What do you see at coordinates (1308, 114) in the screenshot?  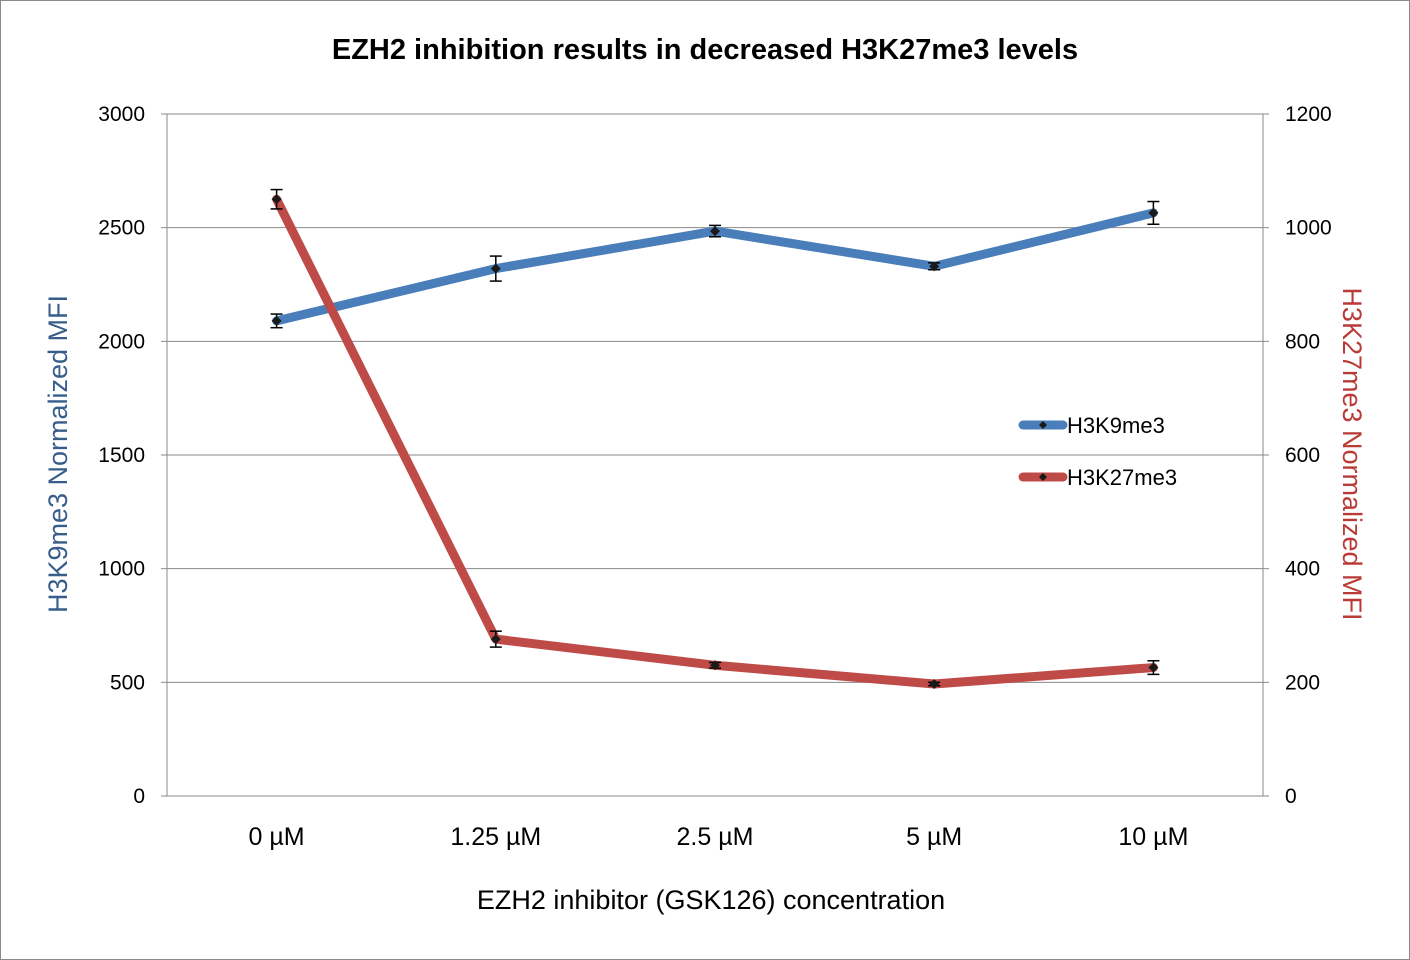 I see `y-right-tick-label: 1200` at bounding box center [1308, 114].